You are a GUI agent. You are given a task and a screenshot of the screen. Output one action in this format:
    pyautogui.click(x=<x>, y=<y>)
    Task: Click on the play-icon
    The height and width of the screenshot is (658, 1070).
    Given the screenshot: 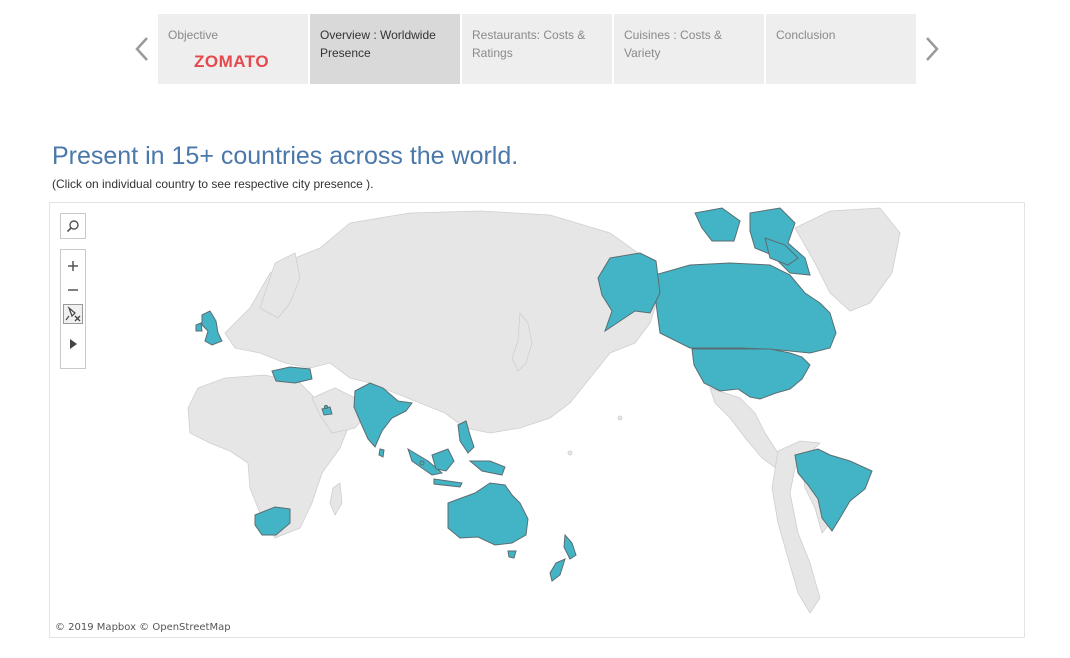 What is the action you would take?
    pyautogui.click(x=73, y=344)
    